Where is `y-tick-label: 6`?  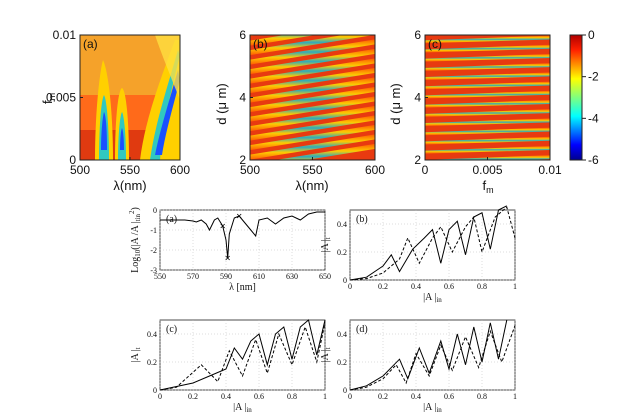 y-tick-label: 6 is located at coordinates (242, 35).